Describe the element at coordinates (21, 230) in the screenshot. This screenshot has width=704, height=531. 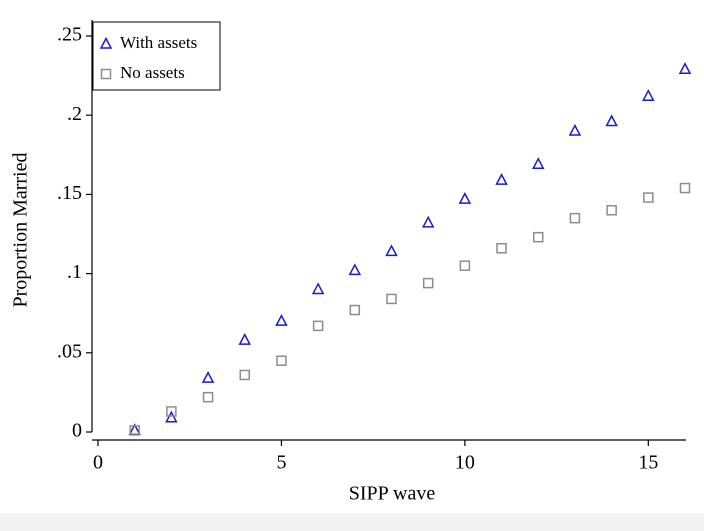
I see `y-axis-label: Proportion Married` at that location.